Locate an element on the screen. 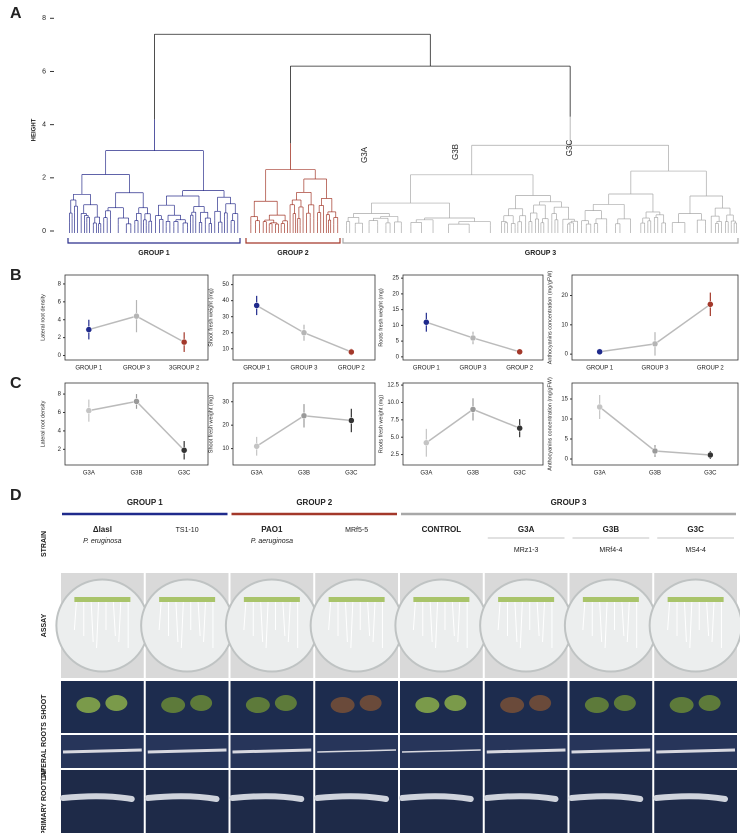  y-tick-label: 2.5 is located at coordinates (395, 455).